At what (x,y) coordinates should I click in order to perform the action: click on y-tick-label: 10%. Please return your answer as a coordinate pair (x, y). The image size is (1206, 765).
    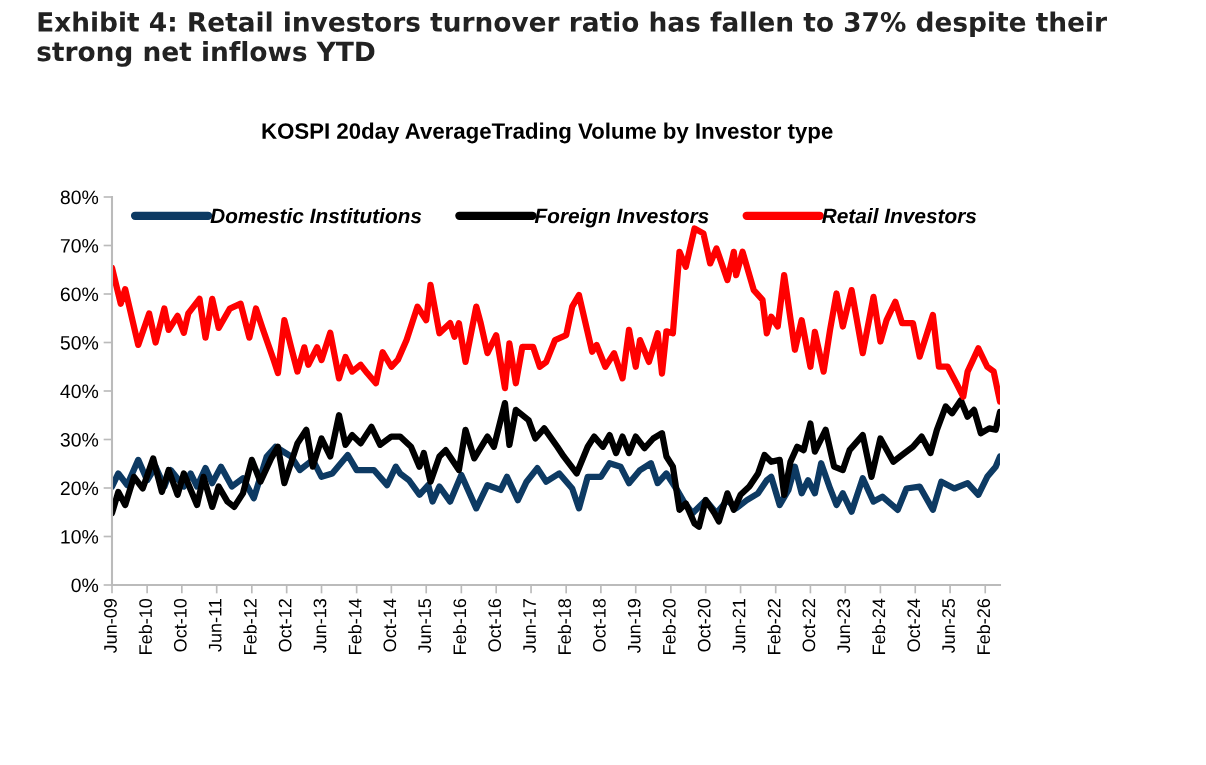
    Looking at the image, I should click on (80, 536).